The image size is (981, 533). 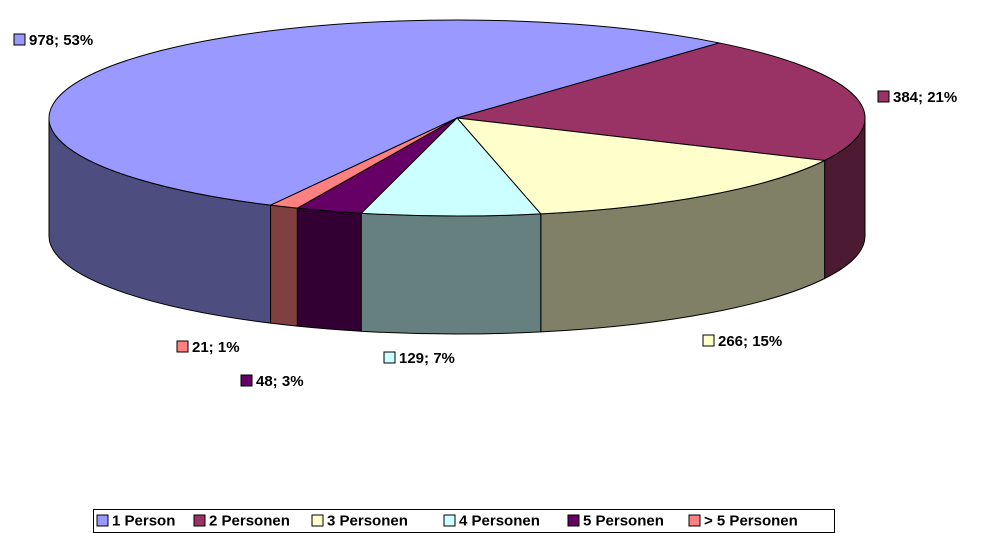 What do you see at coordinates (61, 40) in the screenshot?
I see `data-label: 978; 53%` at bounding box center [61, 40].